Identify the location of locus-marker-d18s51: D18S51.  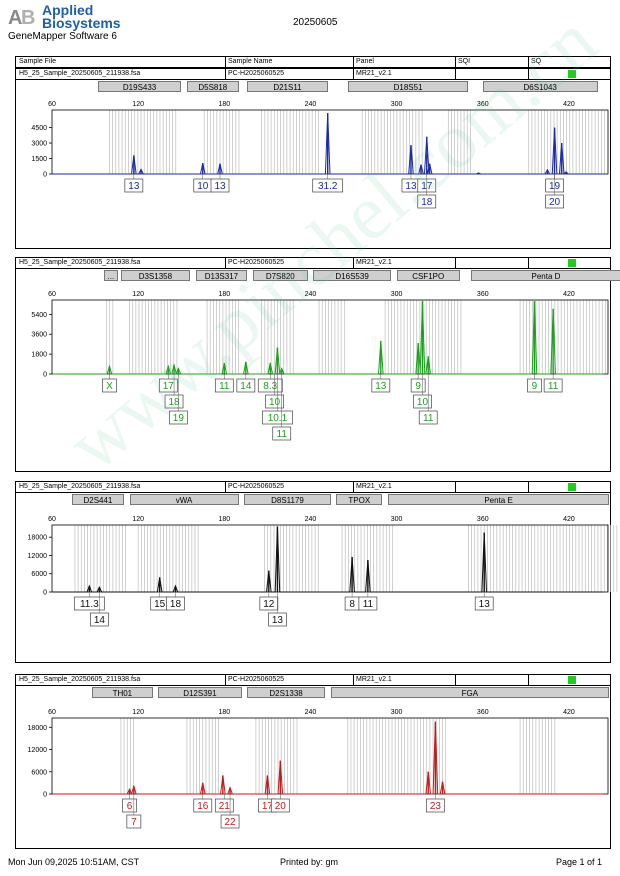
(408, 86).